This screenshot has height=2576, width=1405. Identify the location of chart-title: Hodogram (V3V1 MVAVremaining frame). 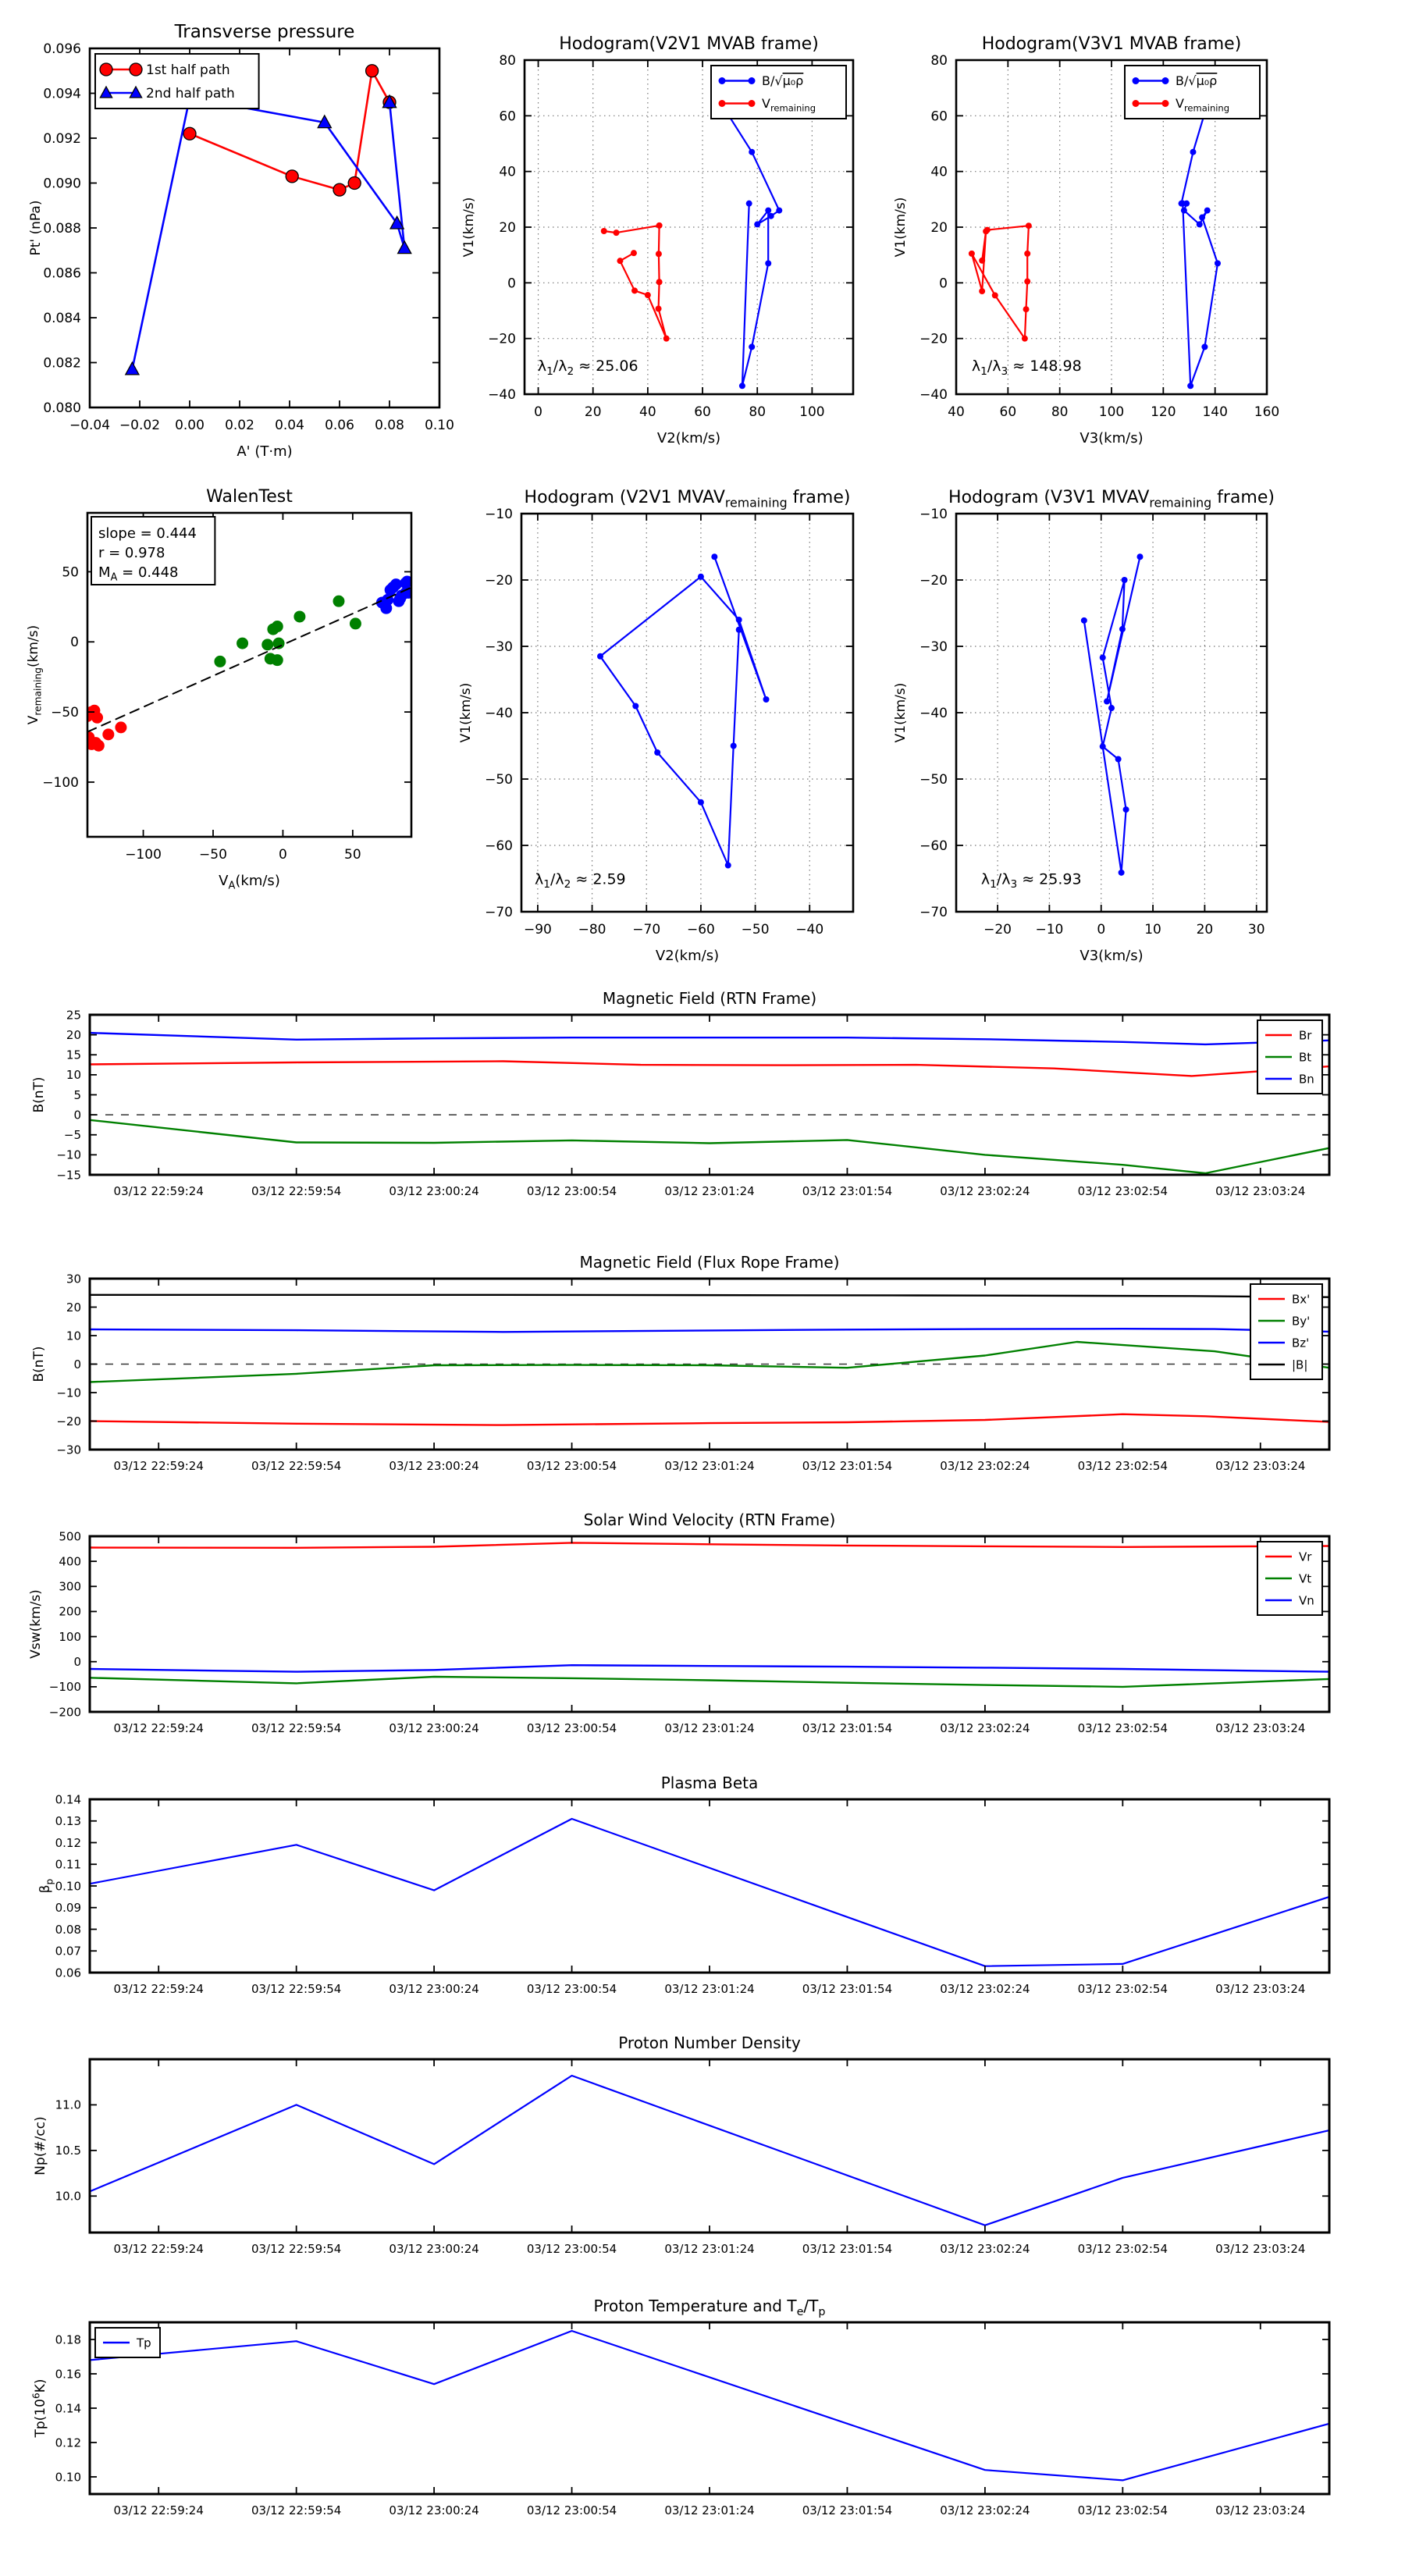
(1111, 499).